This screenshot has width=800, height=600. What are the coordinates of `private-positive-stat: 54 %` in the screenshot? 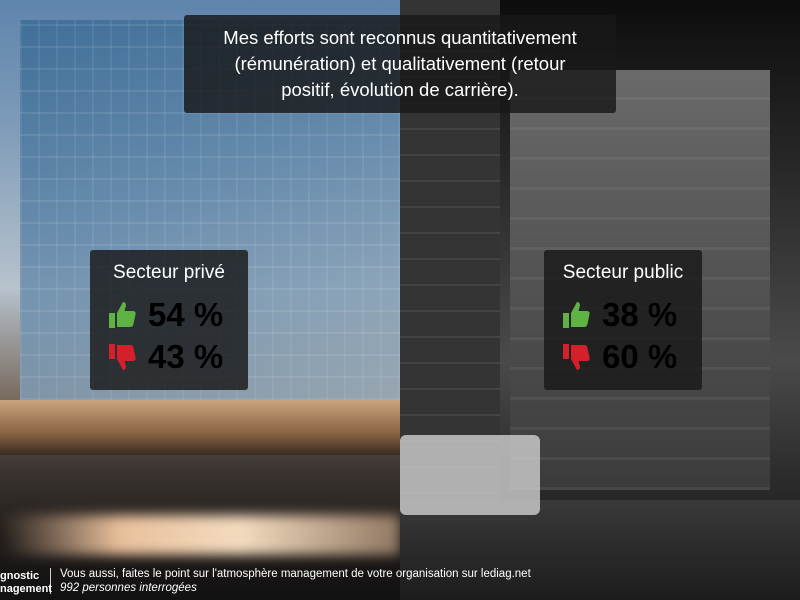 It's located at (164, 315).